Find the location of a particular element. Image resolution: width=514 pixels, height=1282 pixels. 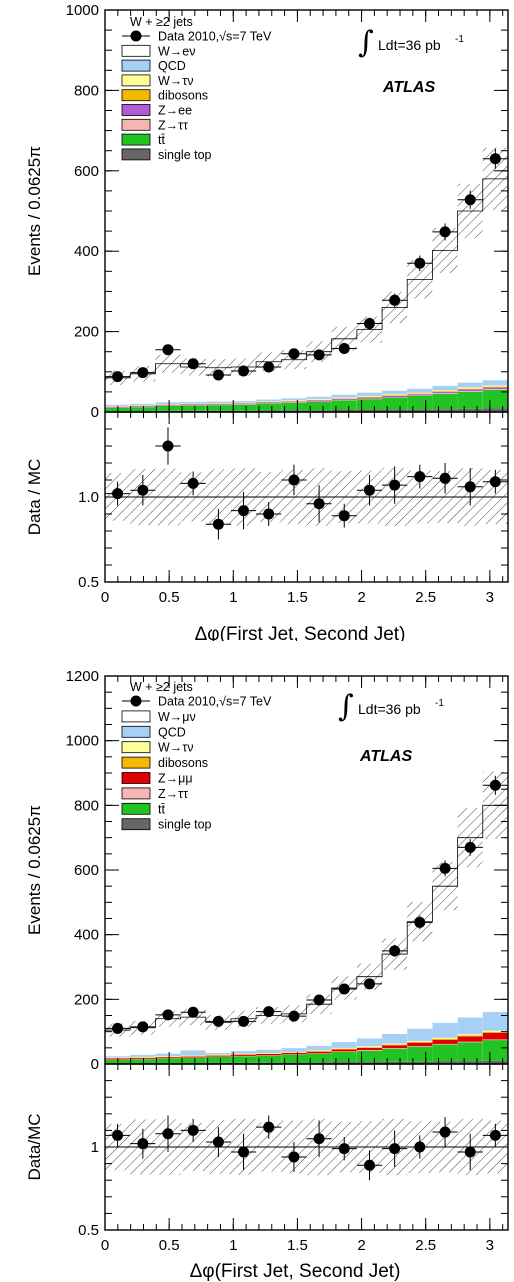

y-tick-label: 800 is located at coordinates (86, 805).